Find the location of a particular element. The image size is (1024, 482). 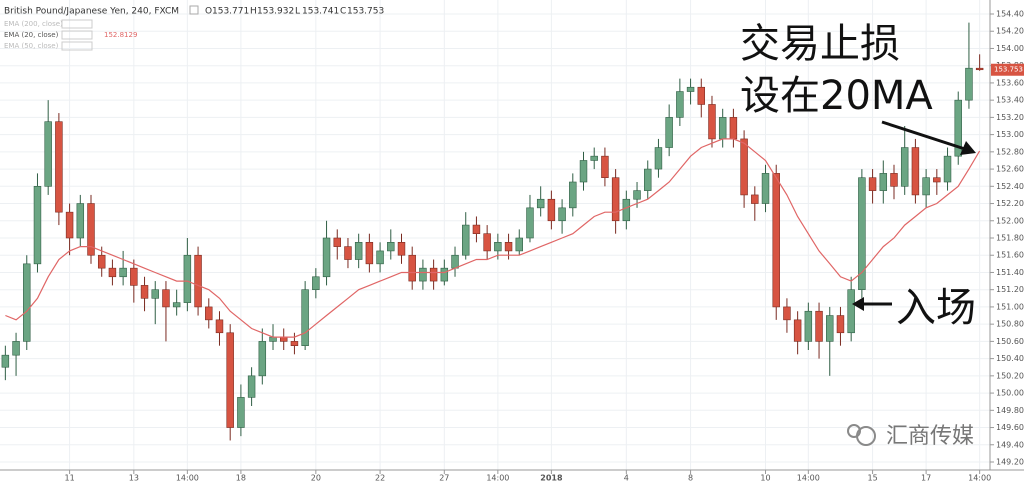

y-tick-label: 150.600 is located at coordinates (1010, 341).